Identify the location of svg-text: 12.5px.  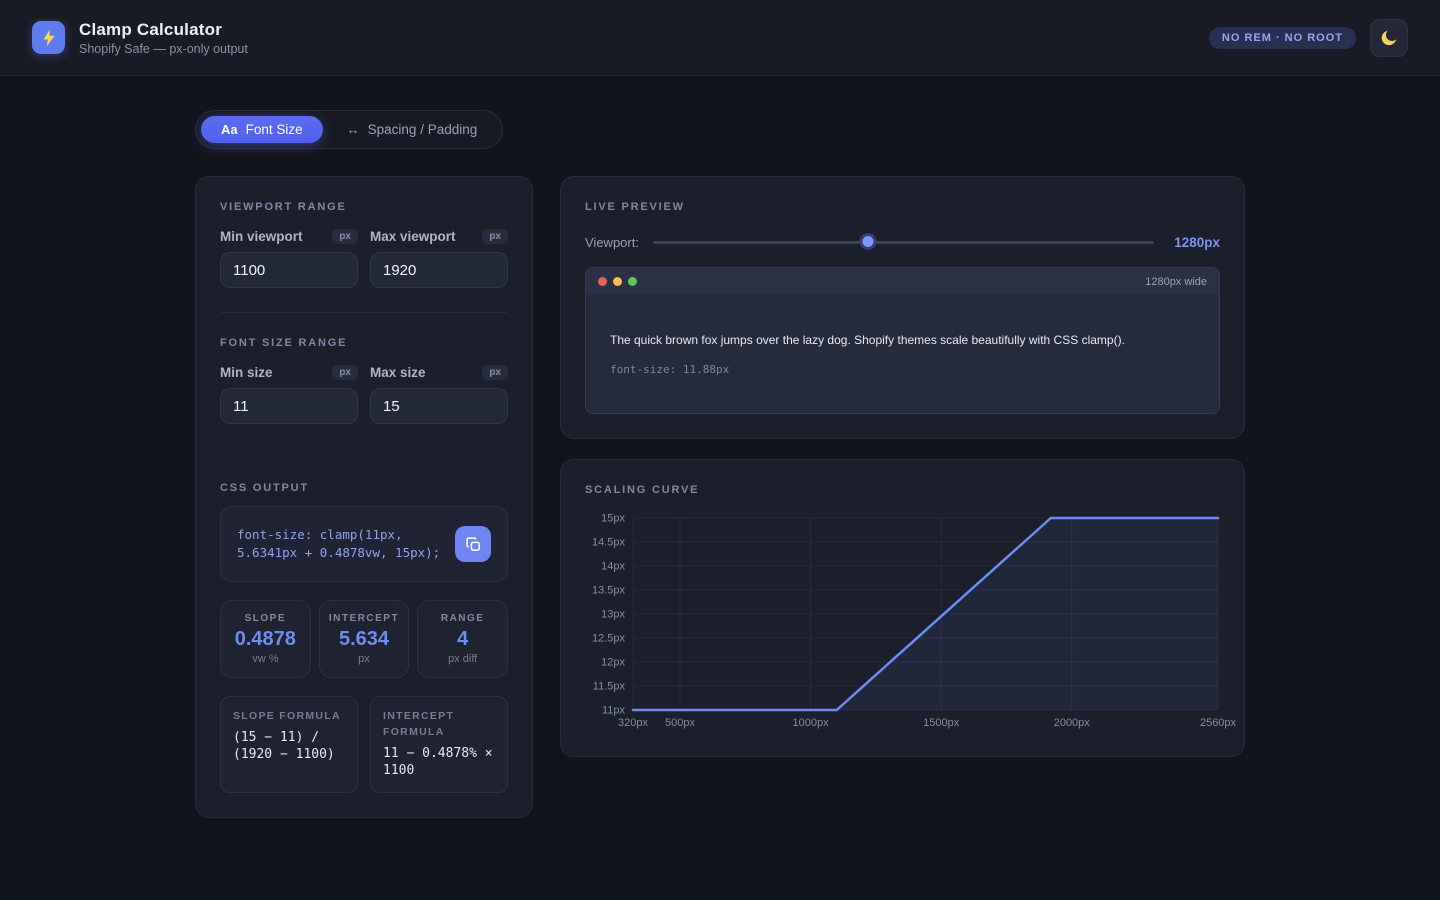
(609, 639).